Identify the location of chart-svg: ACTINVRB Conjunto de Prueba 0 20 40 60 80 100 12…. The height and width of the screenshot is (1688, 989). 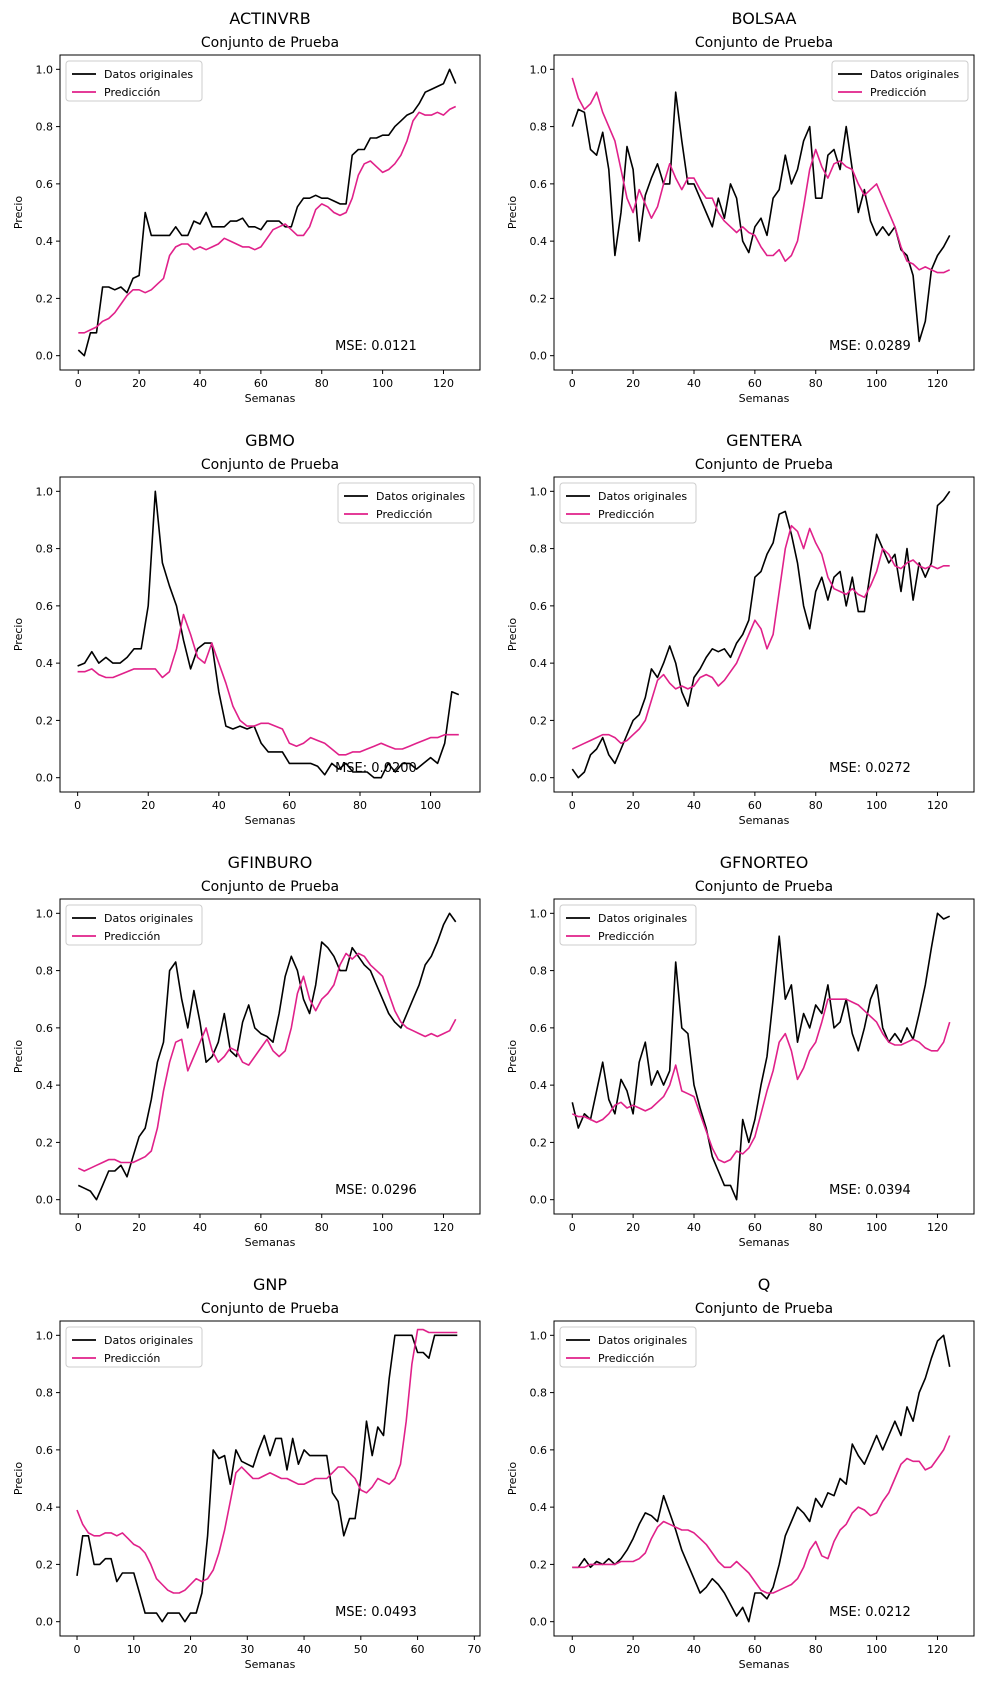
(246, 207).